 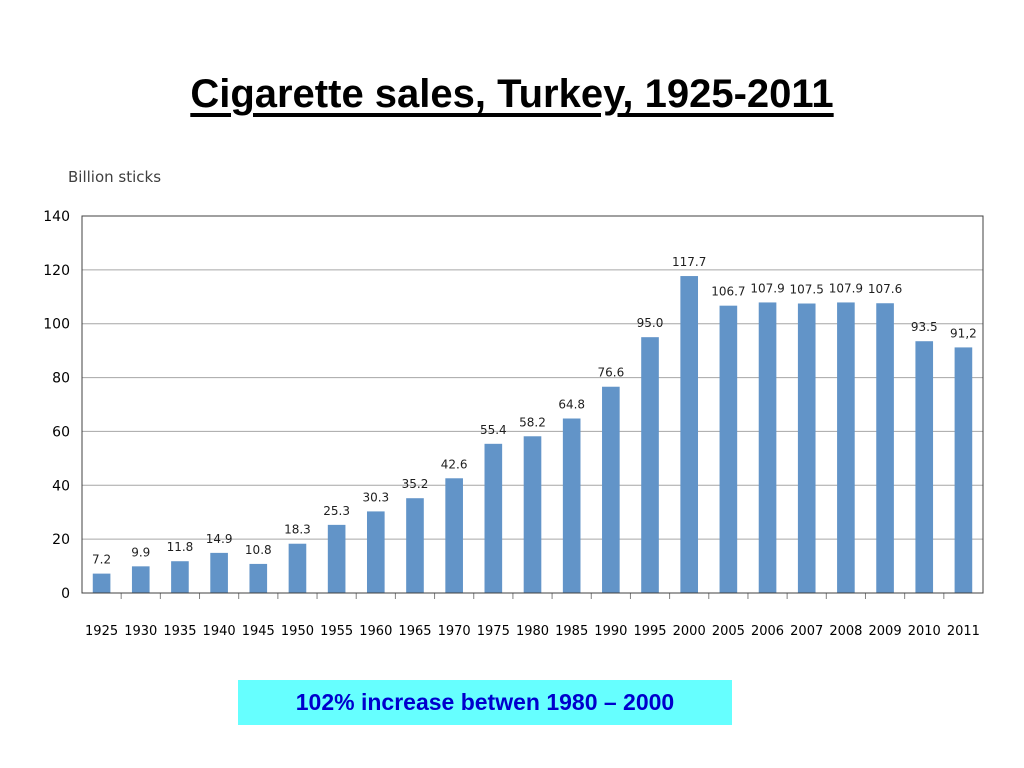 What do you see at coordinates (493, 631) in the screenshot?
I see `x-category-label: 1975` at bounding box center [493, 631].